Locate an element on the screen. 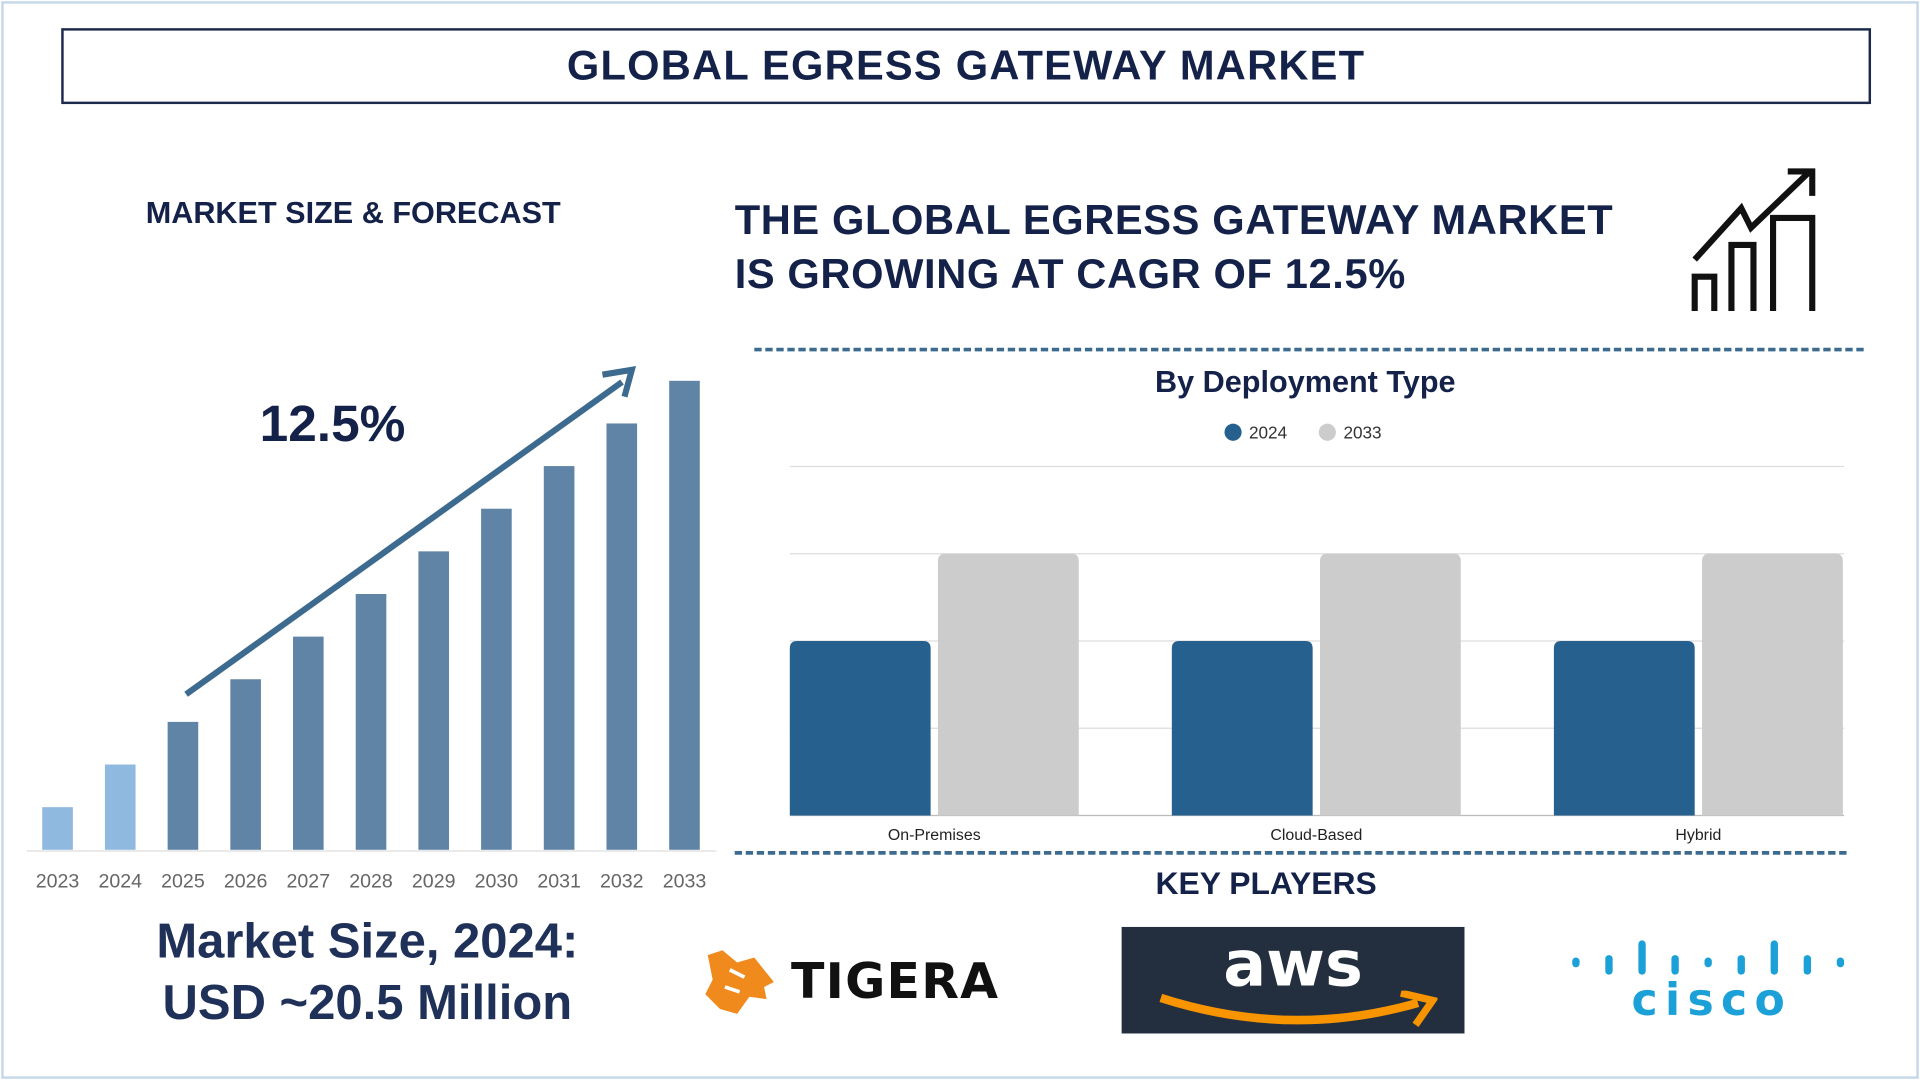 The width and height of the screenshot is (1920, 1080). headline-line2: IS GROWING AT CAGR OF 12.5% is located at coordinates (1070, 274).